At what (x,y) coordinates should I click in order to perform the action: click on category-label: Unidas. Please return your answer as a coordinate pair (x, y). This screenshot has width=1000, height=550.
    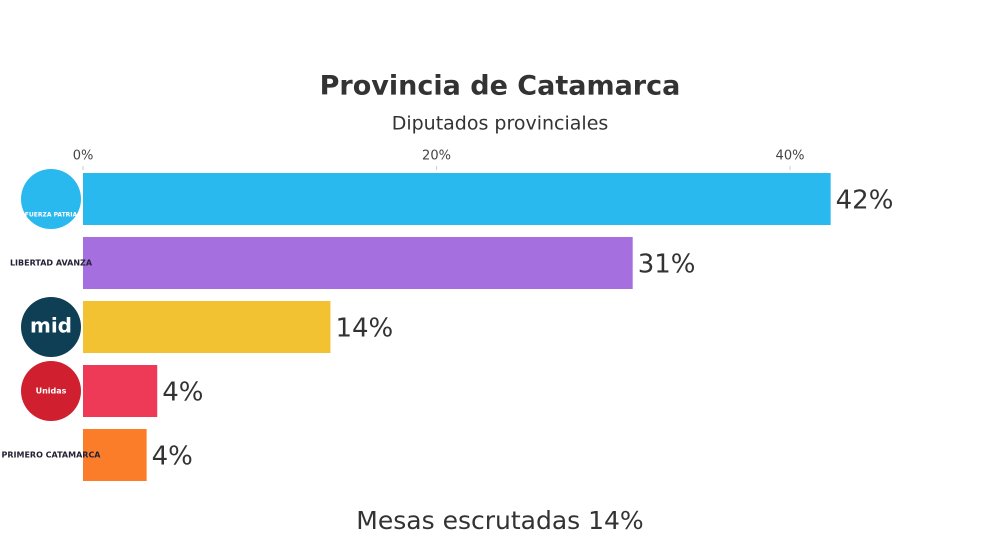
    Looking at the image, I should click on (51, 391).